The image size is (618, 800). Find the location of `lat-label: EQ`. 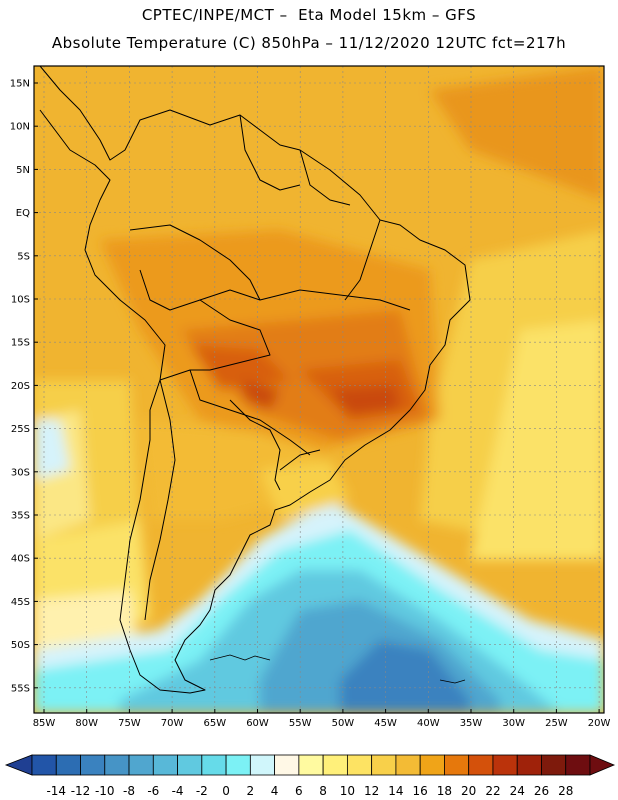

lat-label: EQ is located at coordinates (23, 213).